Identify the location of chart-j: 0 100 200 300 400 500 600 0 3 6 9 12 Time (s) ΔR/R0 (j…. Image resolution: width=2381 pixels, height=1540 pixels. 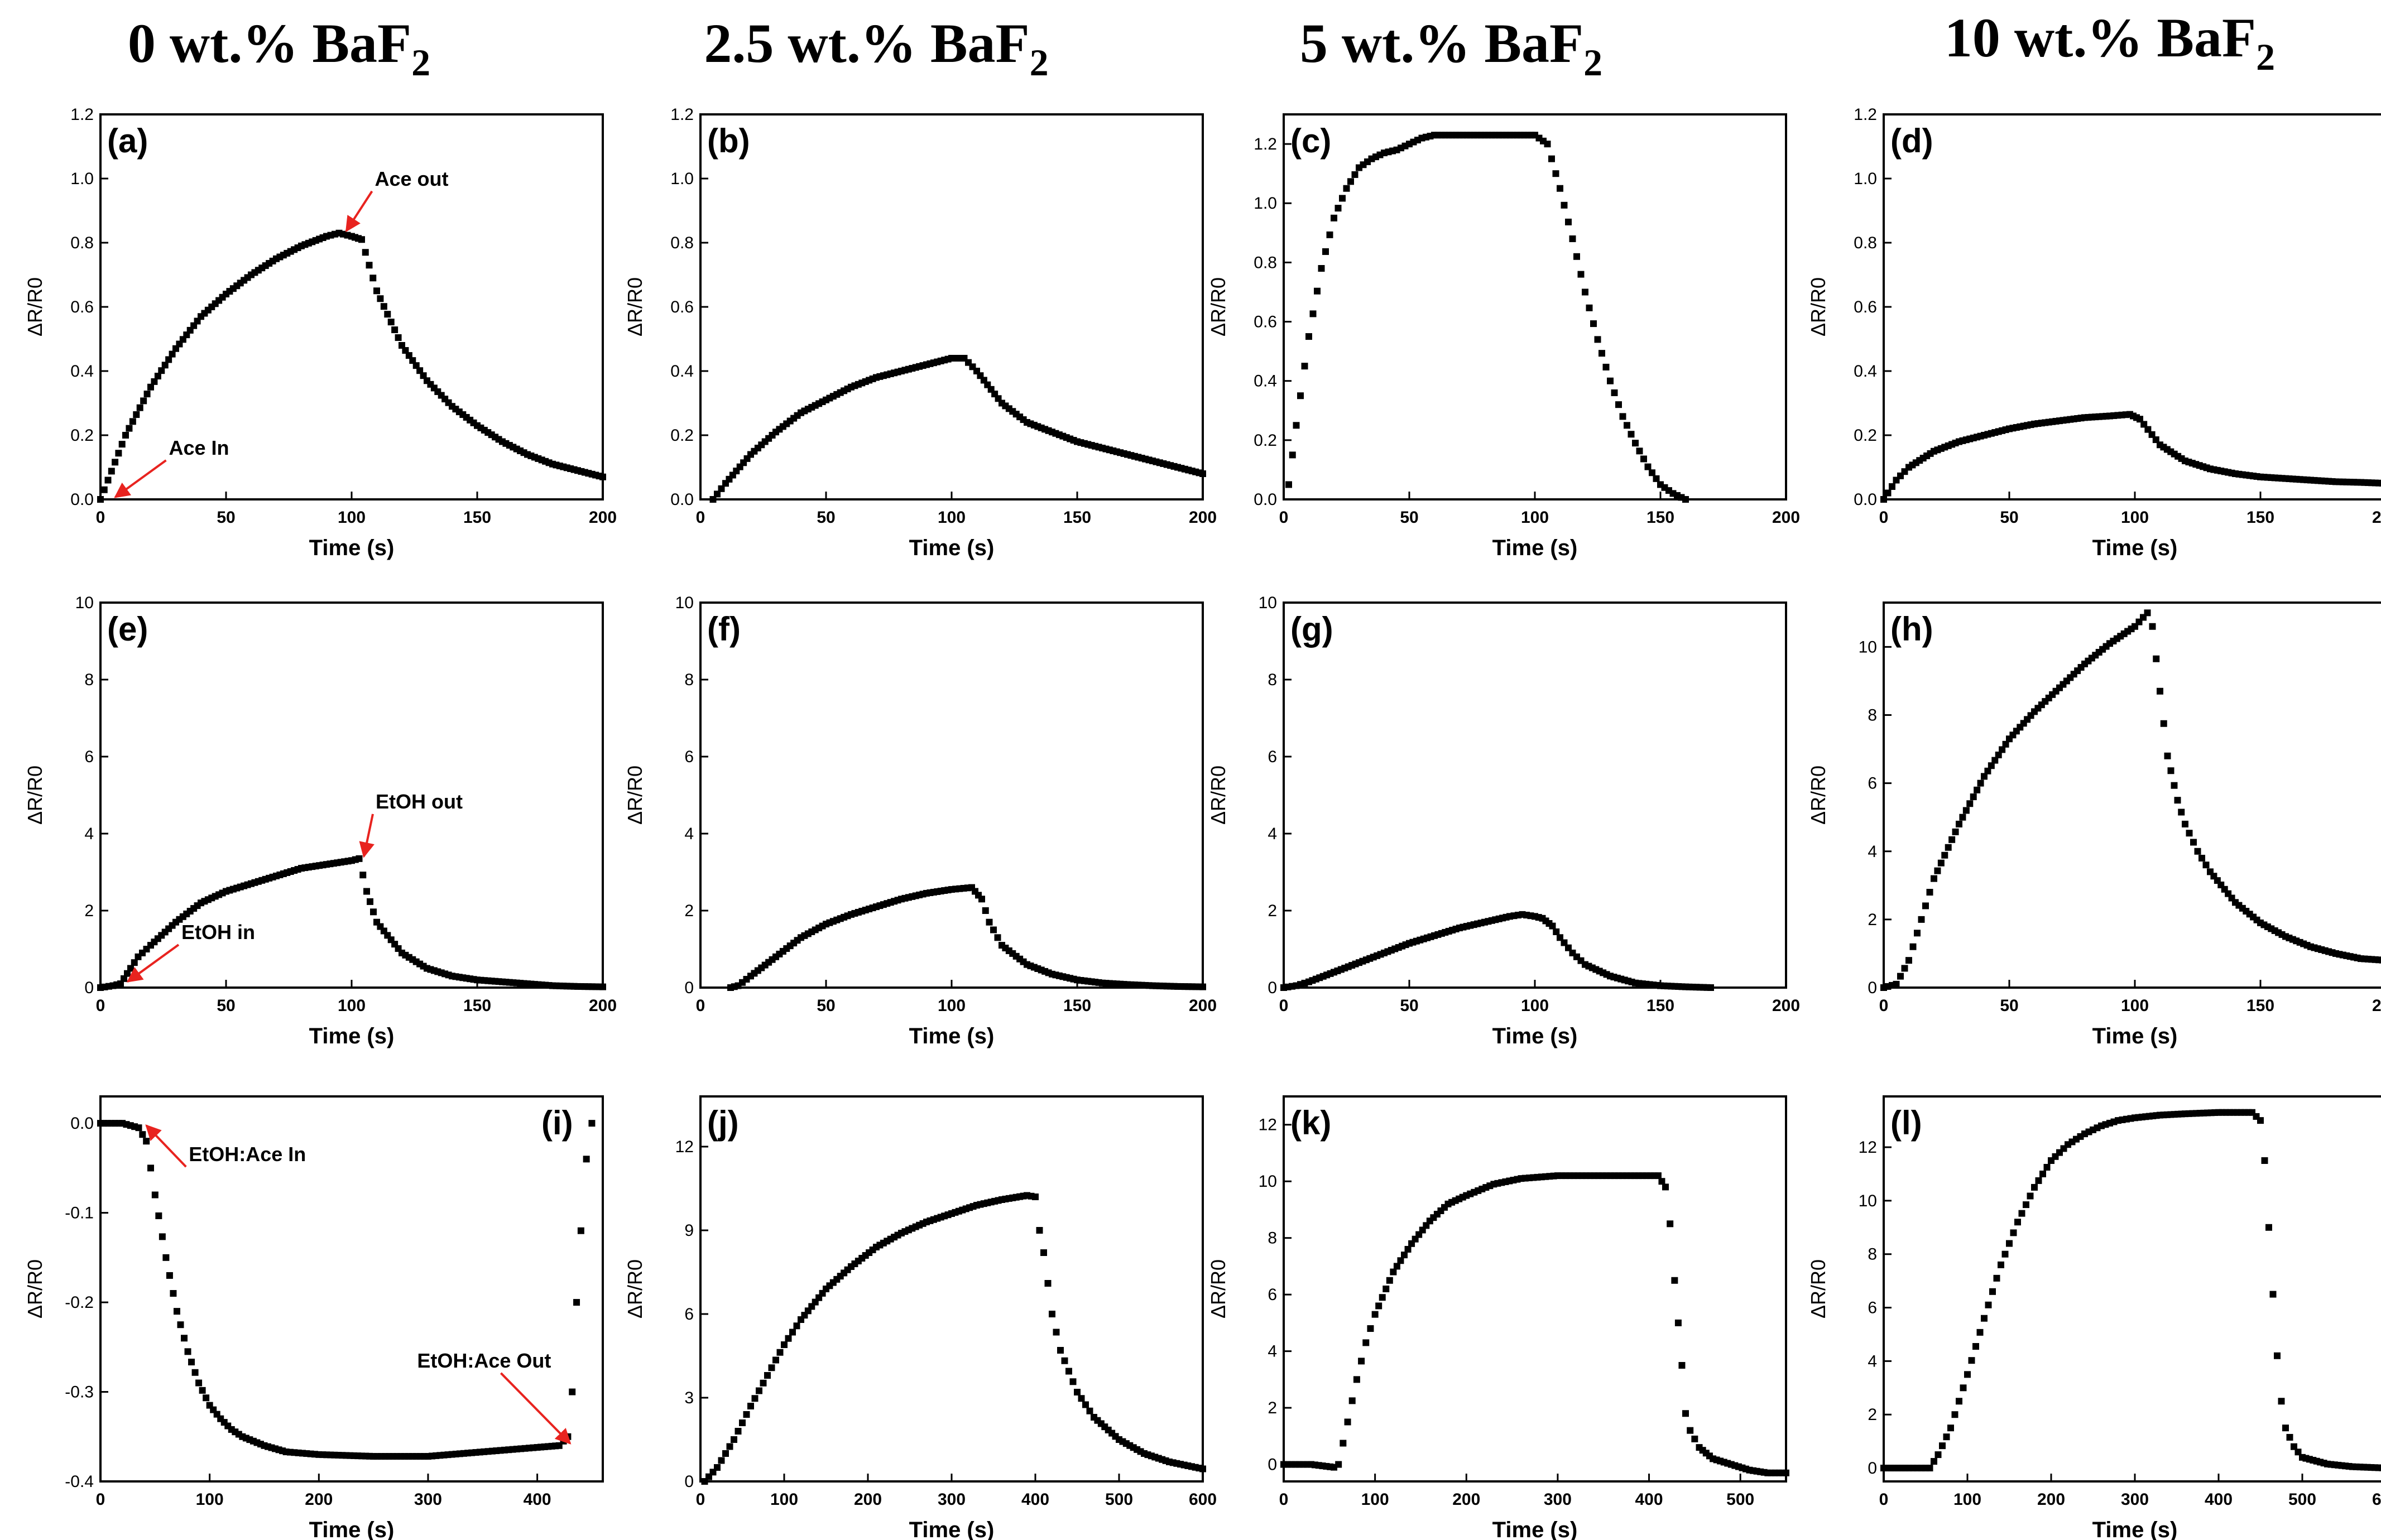
(920, 1318).